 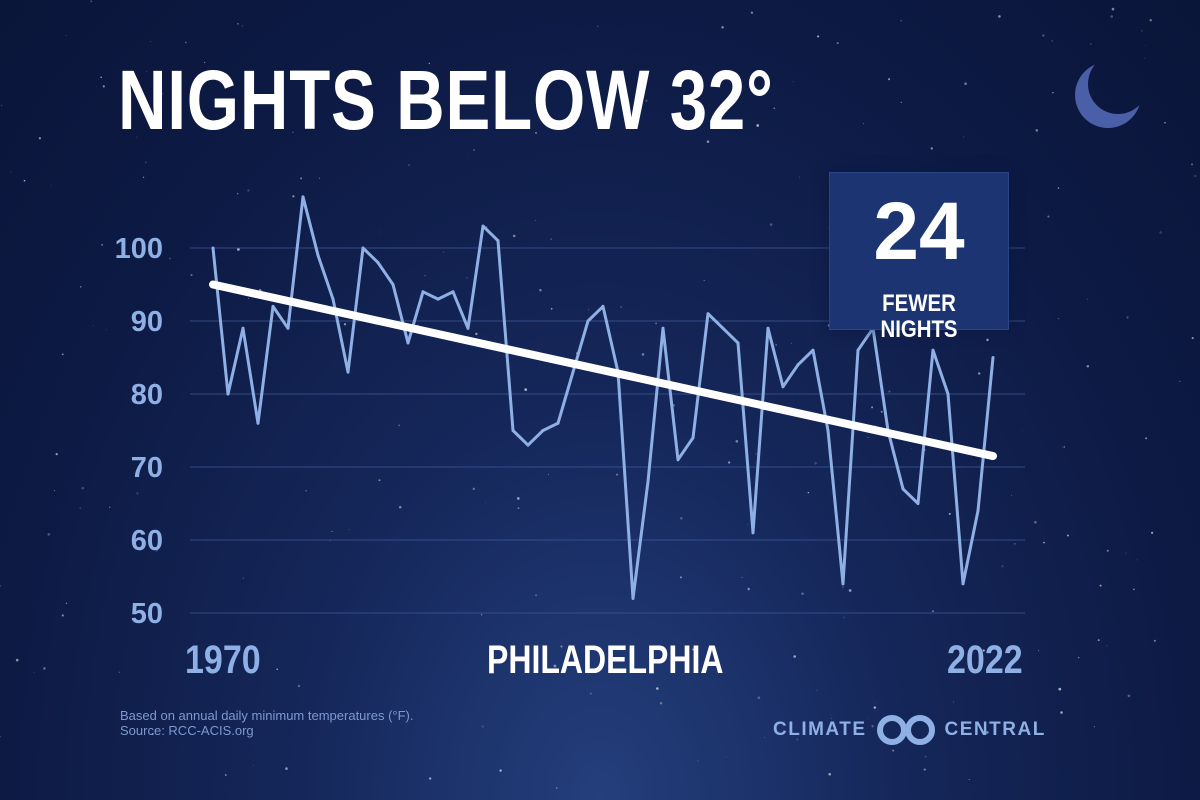 I want to click on location-label: PHILADELPHIA, so click(x=605, y=660).